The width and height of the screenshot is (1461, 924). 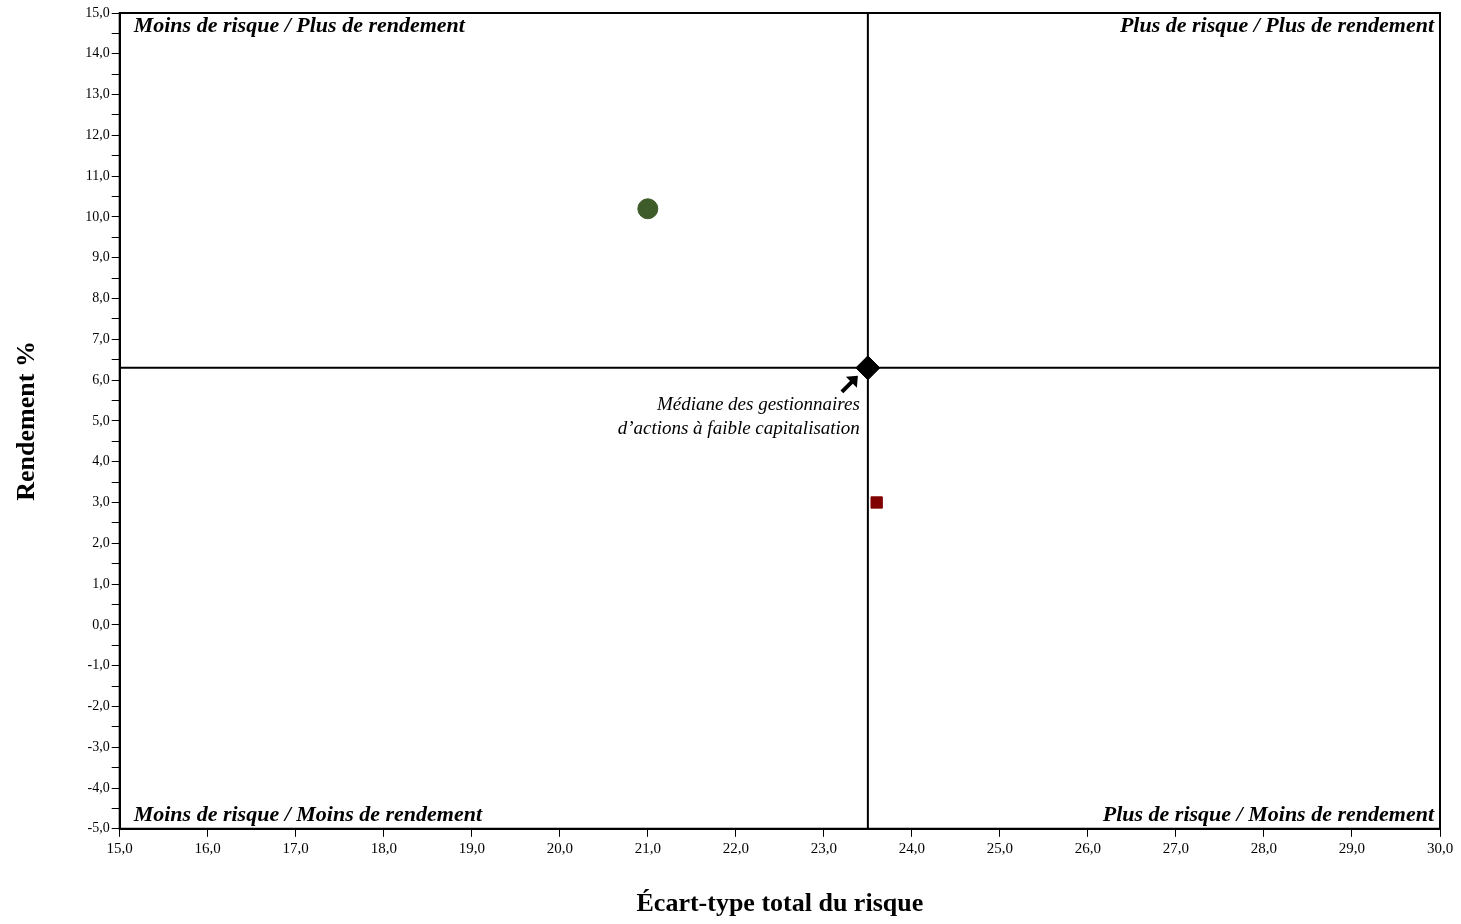 I want to click on y-tick-label: -4,0, so click(x=98, y=787).